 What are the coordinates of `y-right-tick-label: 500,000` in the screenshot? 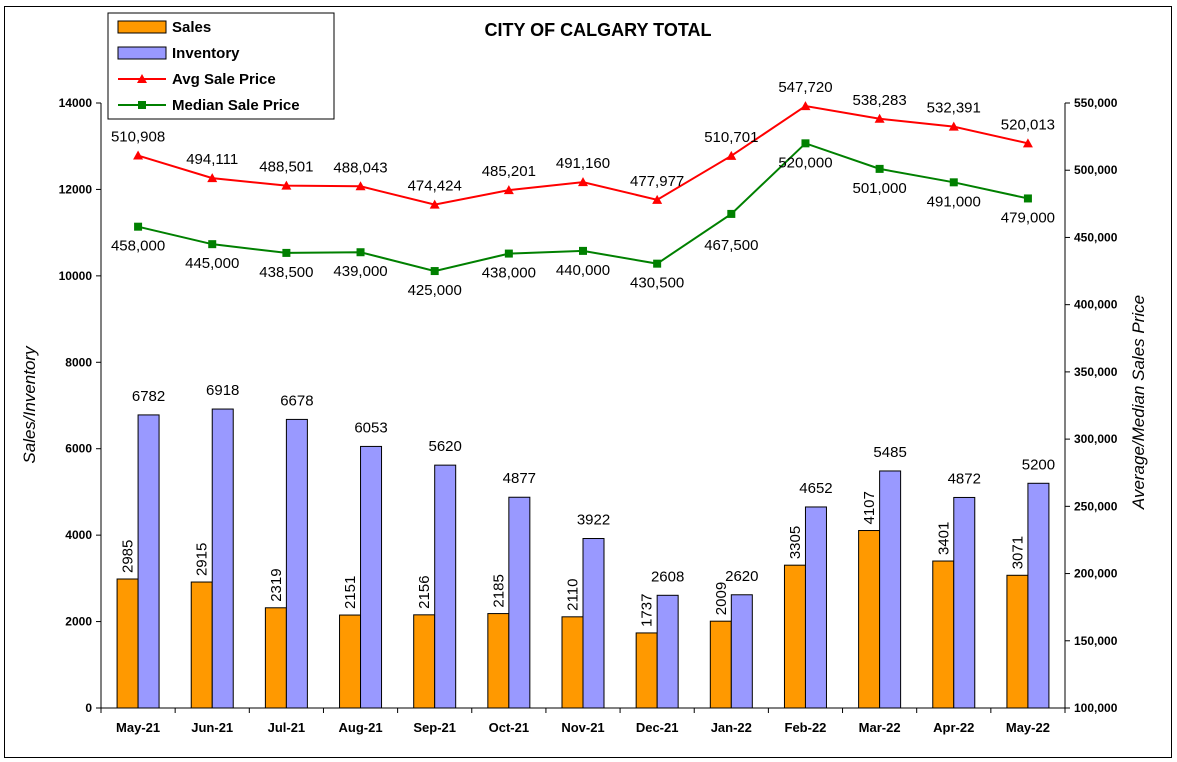 It's located at (1096, 170).